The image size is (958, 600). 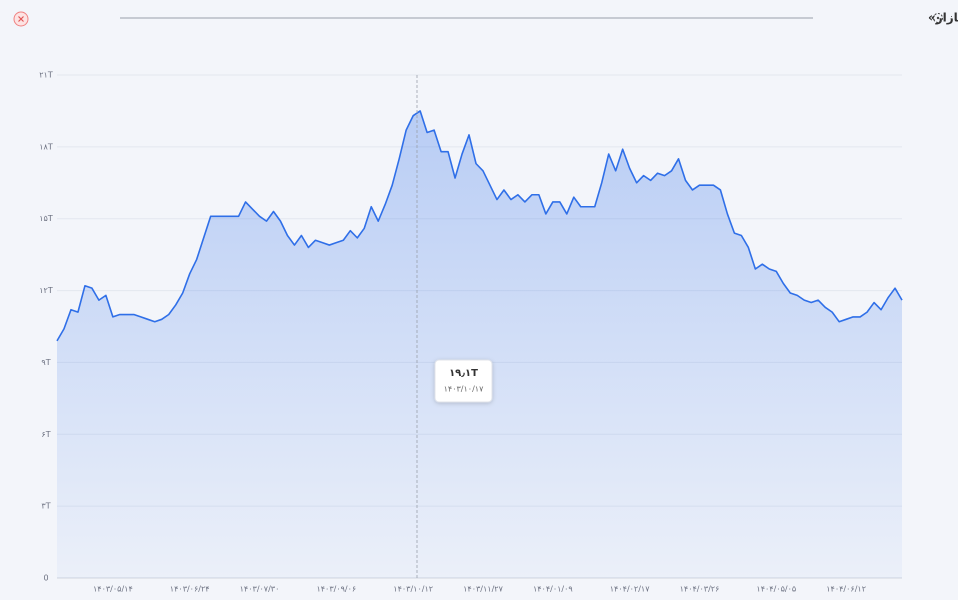 I want to click on y-tick-label: ۶T, so click(x=45, y=434).